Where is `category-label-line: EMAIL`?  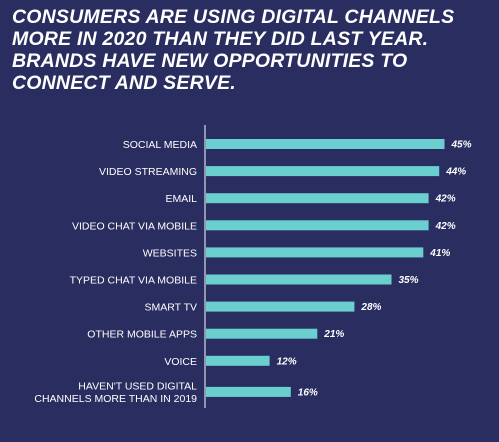 category-label-line: EMAIL is located at coordinates (181, 199).